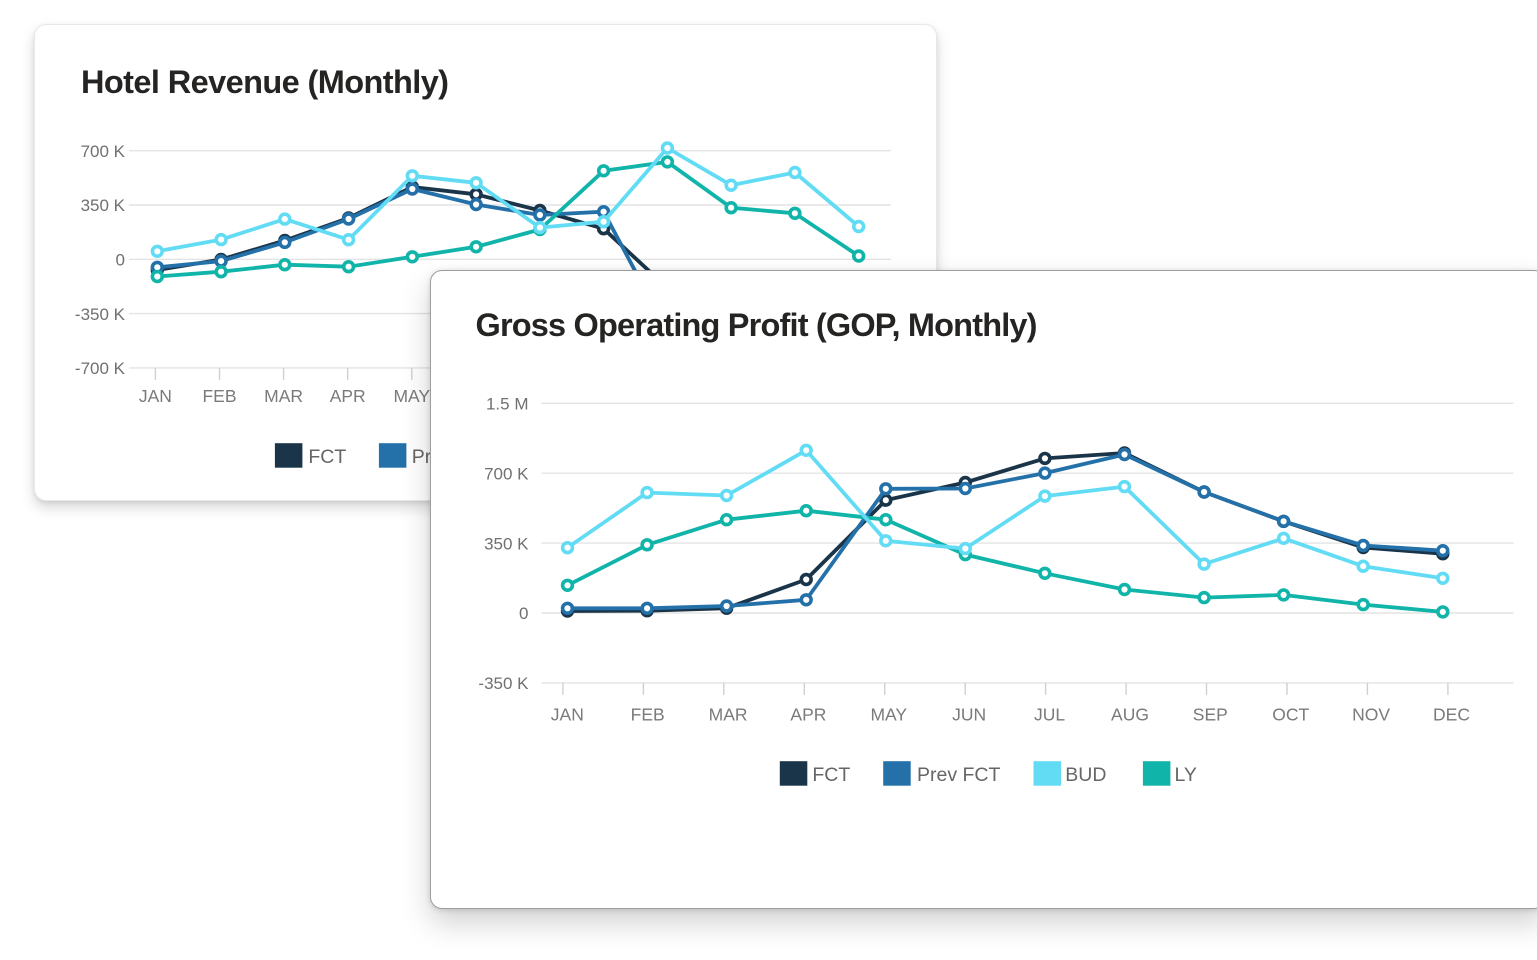  What do you see at coordinates (1130, 715) in the screenshot?
I see `svg-text: AUG` at bounding box center [1130, 715].